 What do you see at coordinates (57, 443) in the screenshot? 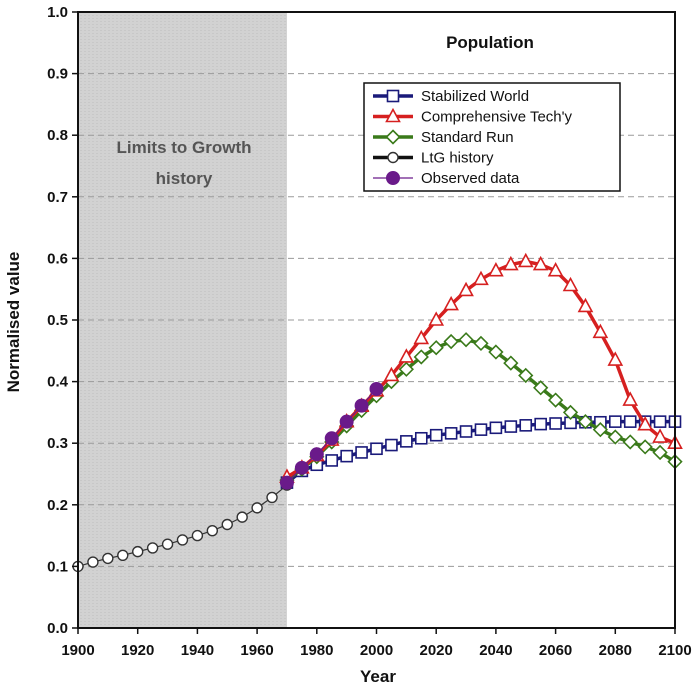
I see `y-tick-label: 0.3` at bounding box center [57, 443].